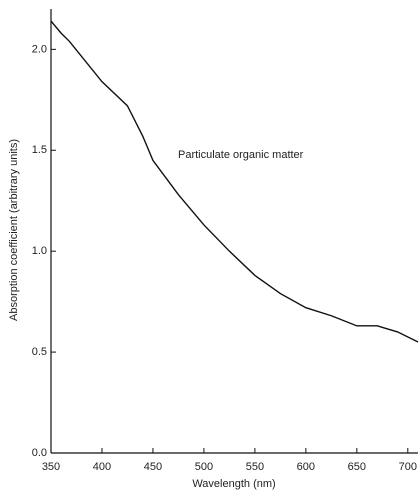 This screenshot has height=495, width=419. What do you see at coordinates (102, 467) in the screenshot?
I see `x-tick-label: 400` at bounding box center [102, 467].